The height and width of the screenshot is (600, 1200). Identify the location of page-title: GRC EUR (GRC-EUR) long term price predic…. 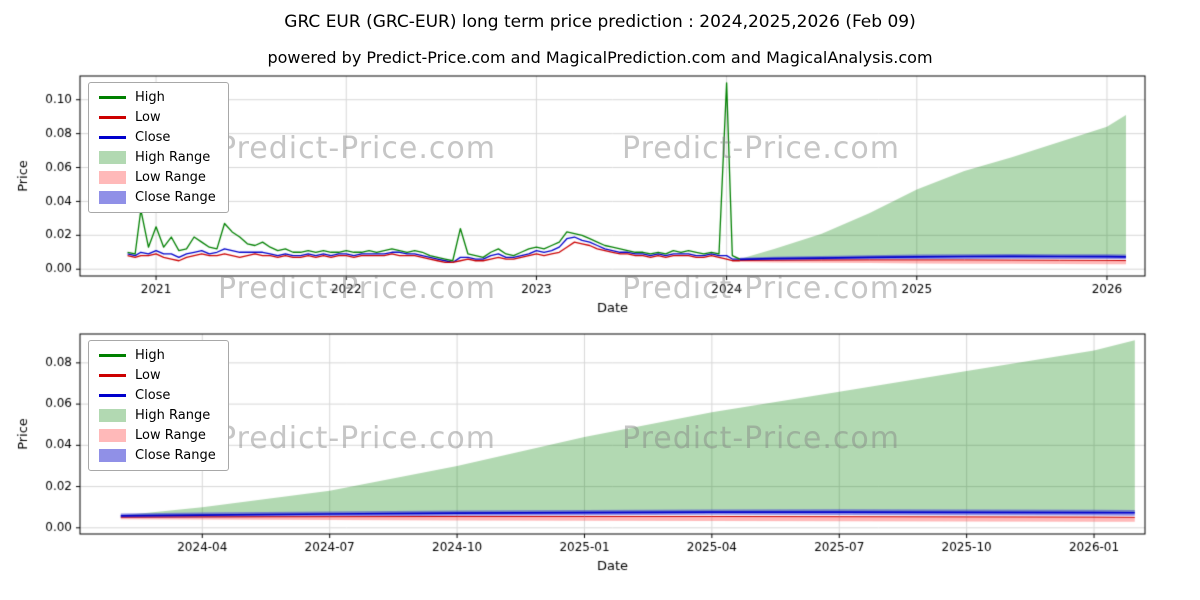
(600, 22).